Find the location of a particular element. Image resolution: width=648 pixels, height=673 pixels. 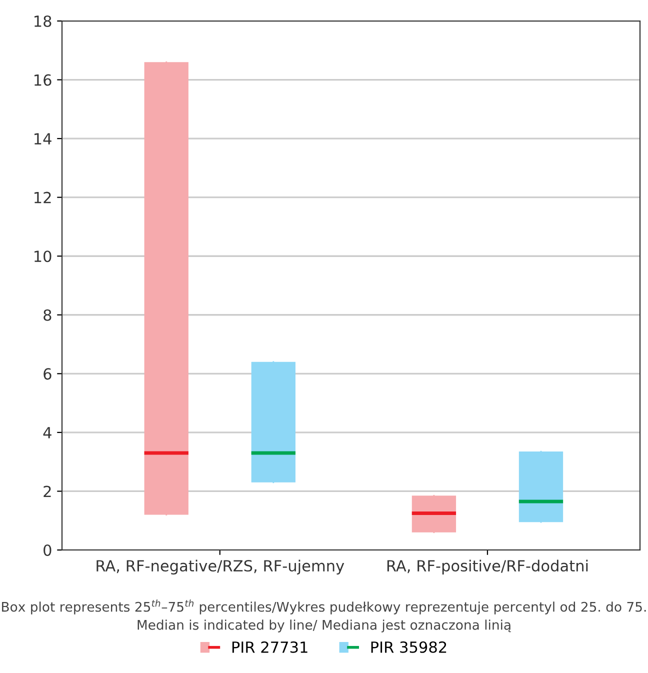

y-tick-label: 14 is located at coordinates (43, 138).